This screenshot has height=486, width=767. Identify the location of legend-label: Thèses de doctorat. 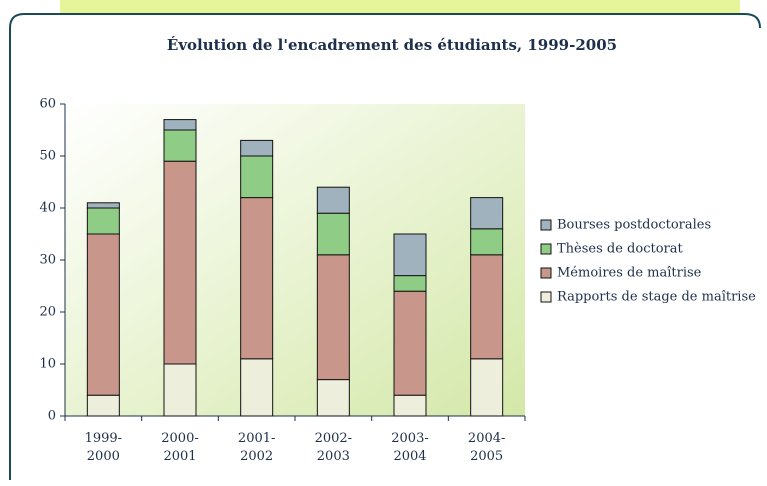
(620, 249).